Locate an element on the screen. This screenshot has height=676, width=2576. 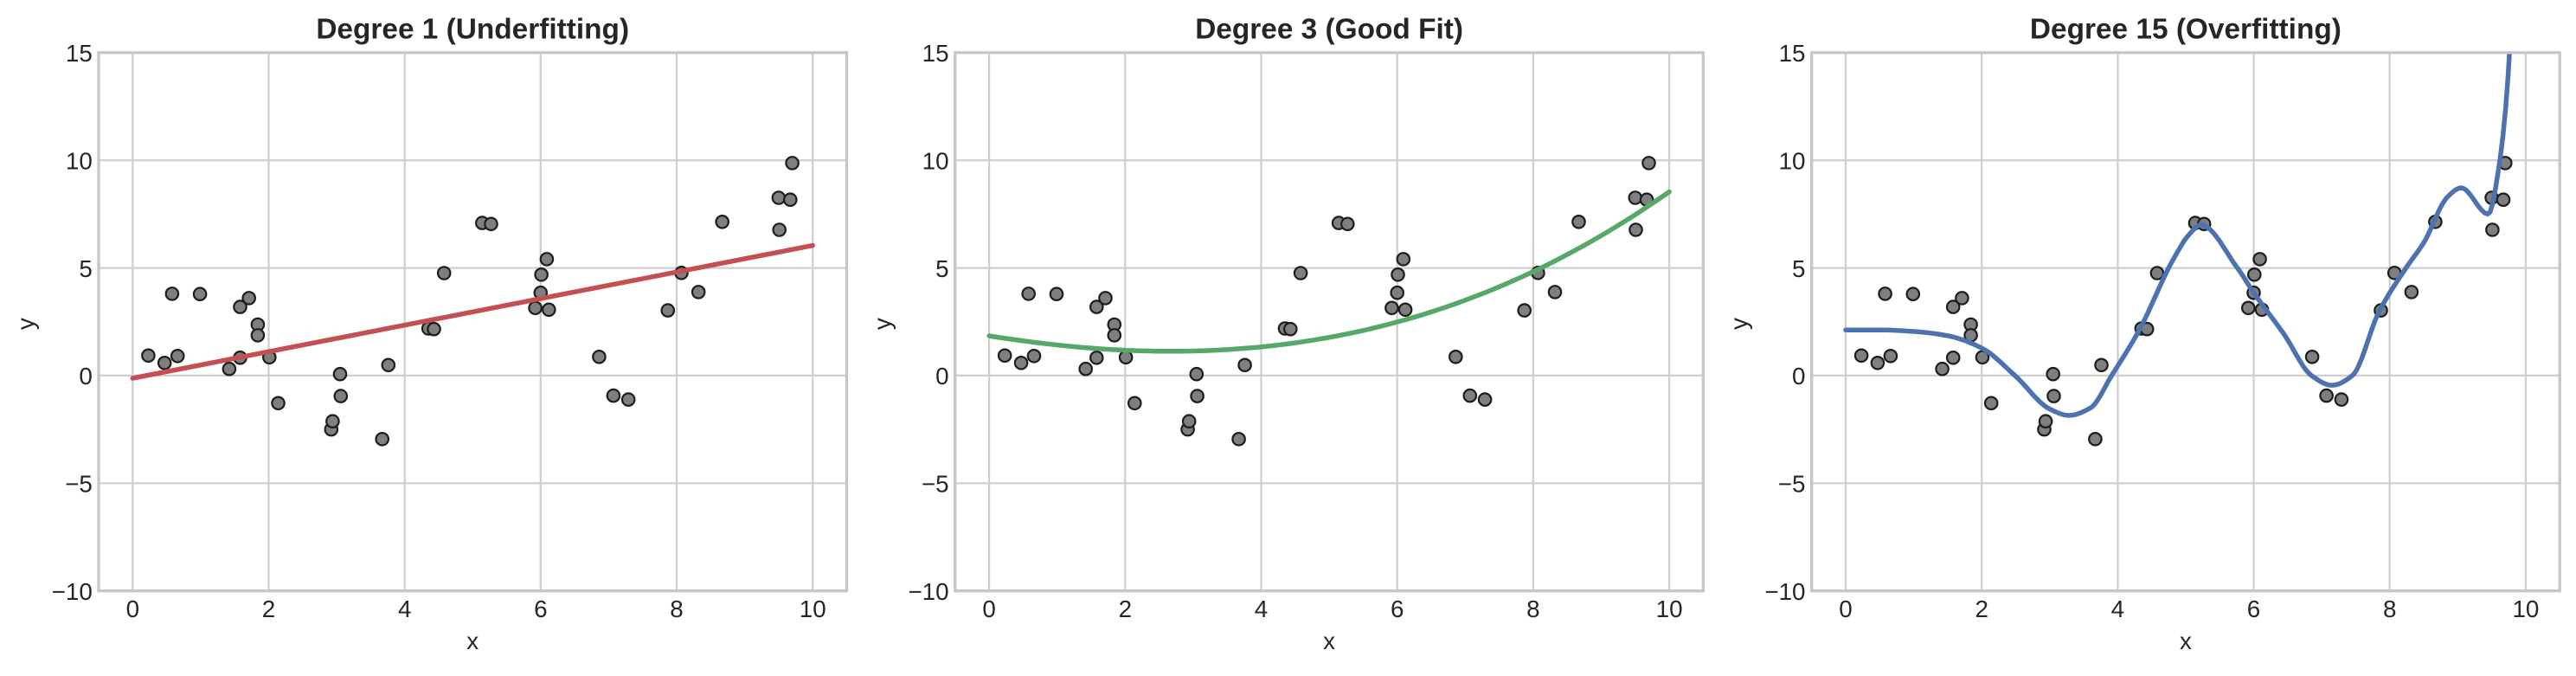
svg-text: Degree 15 (Overfitting) is located at coordinates (2186, 29).